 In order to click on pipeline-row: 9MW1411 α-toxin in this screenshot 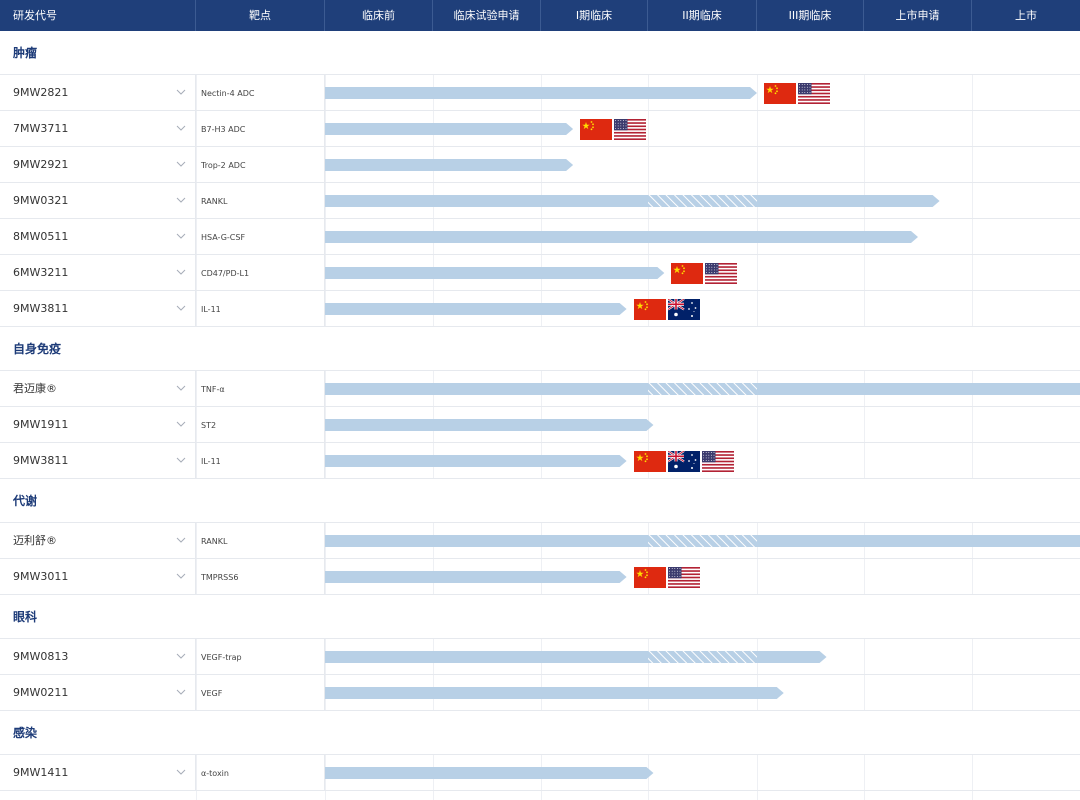, I will do `click(540, 773)`.